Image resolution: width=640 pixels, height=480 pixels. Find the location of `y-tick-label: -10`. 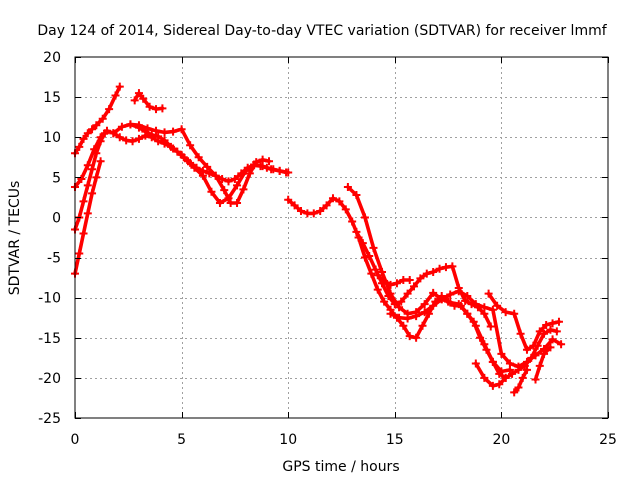

y-tick-label: -10 is located at coordinates (49, 299).